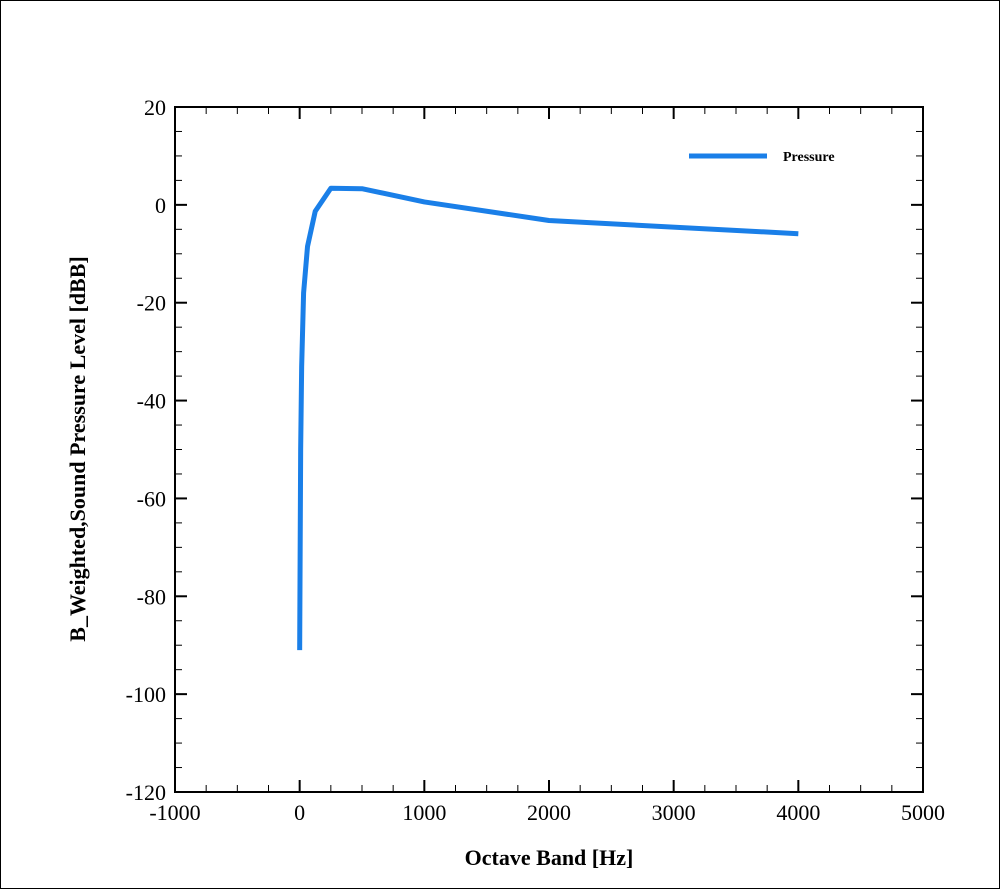  What do you see at coordinates (798, 812) in the screenshot?
I see `x-tick-label: 4000` at bounding box center [798, 812].